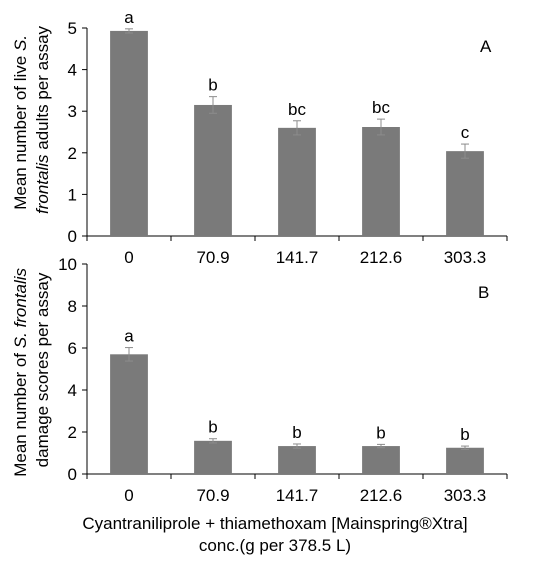  I want to click on panel-b-y-tick-label: 4, so click(72, 390).